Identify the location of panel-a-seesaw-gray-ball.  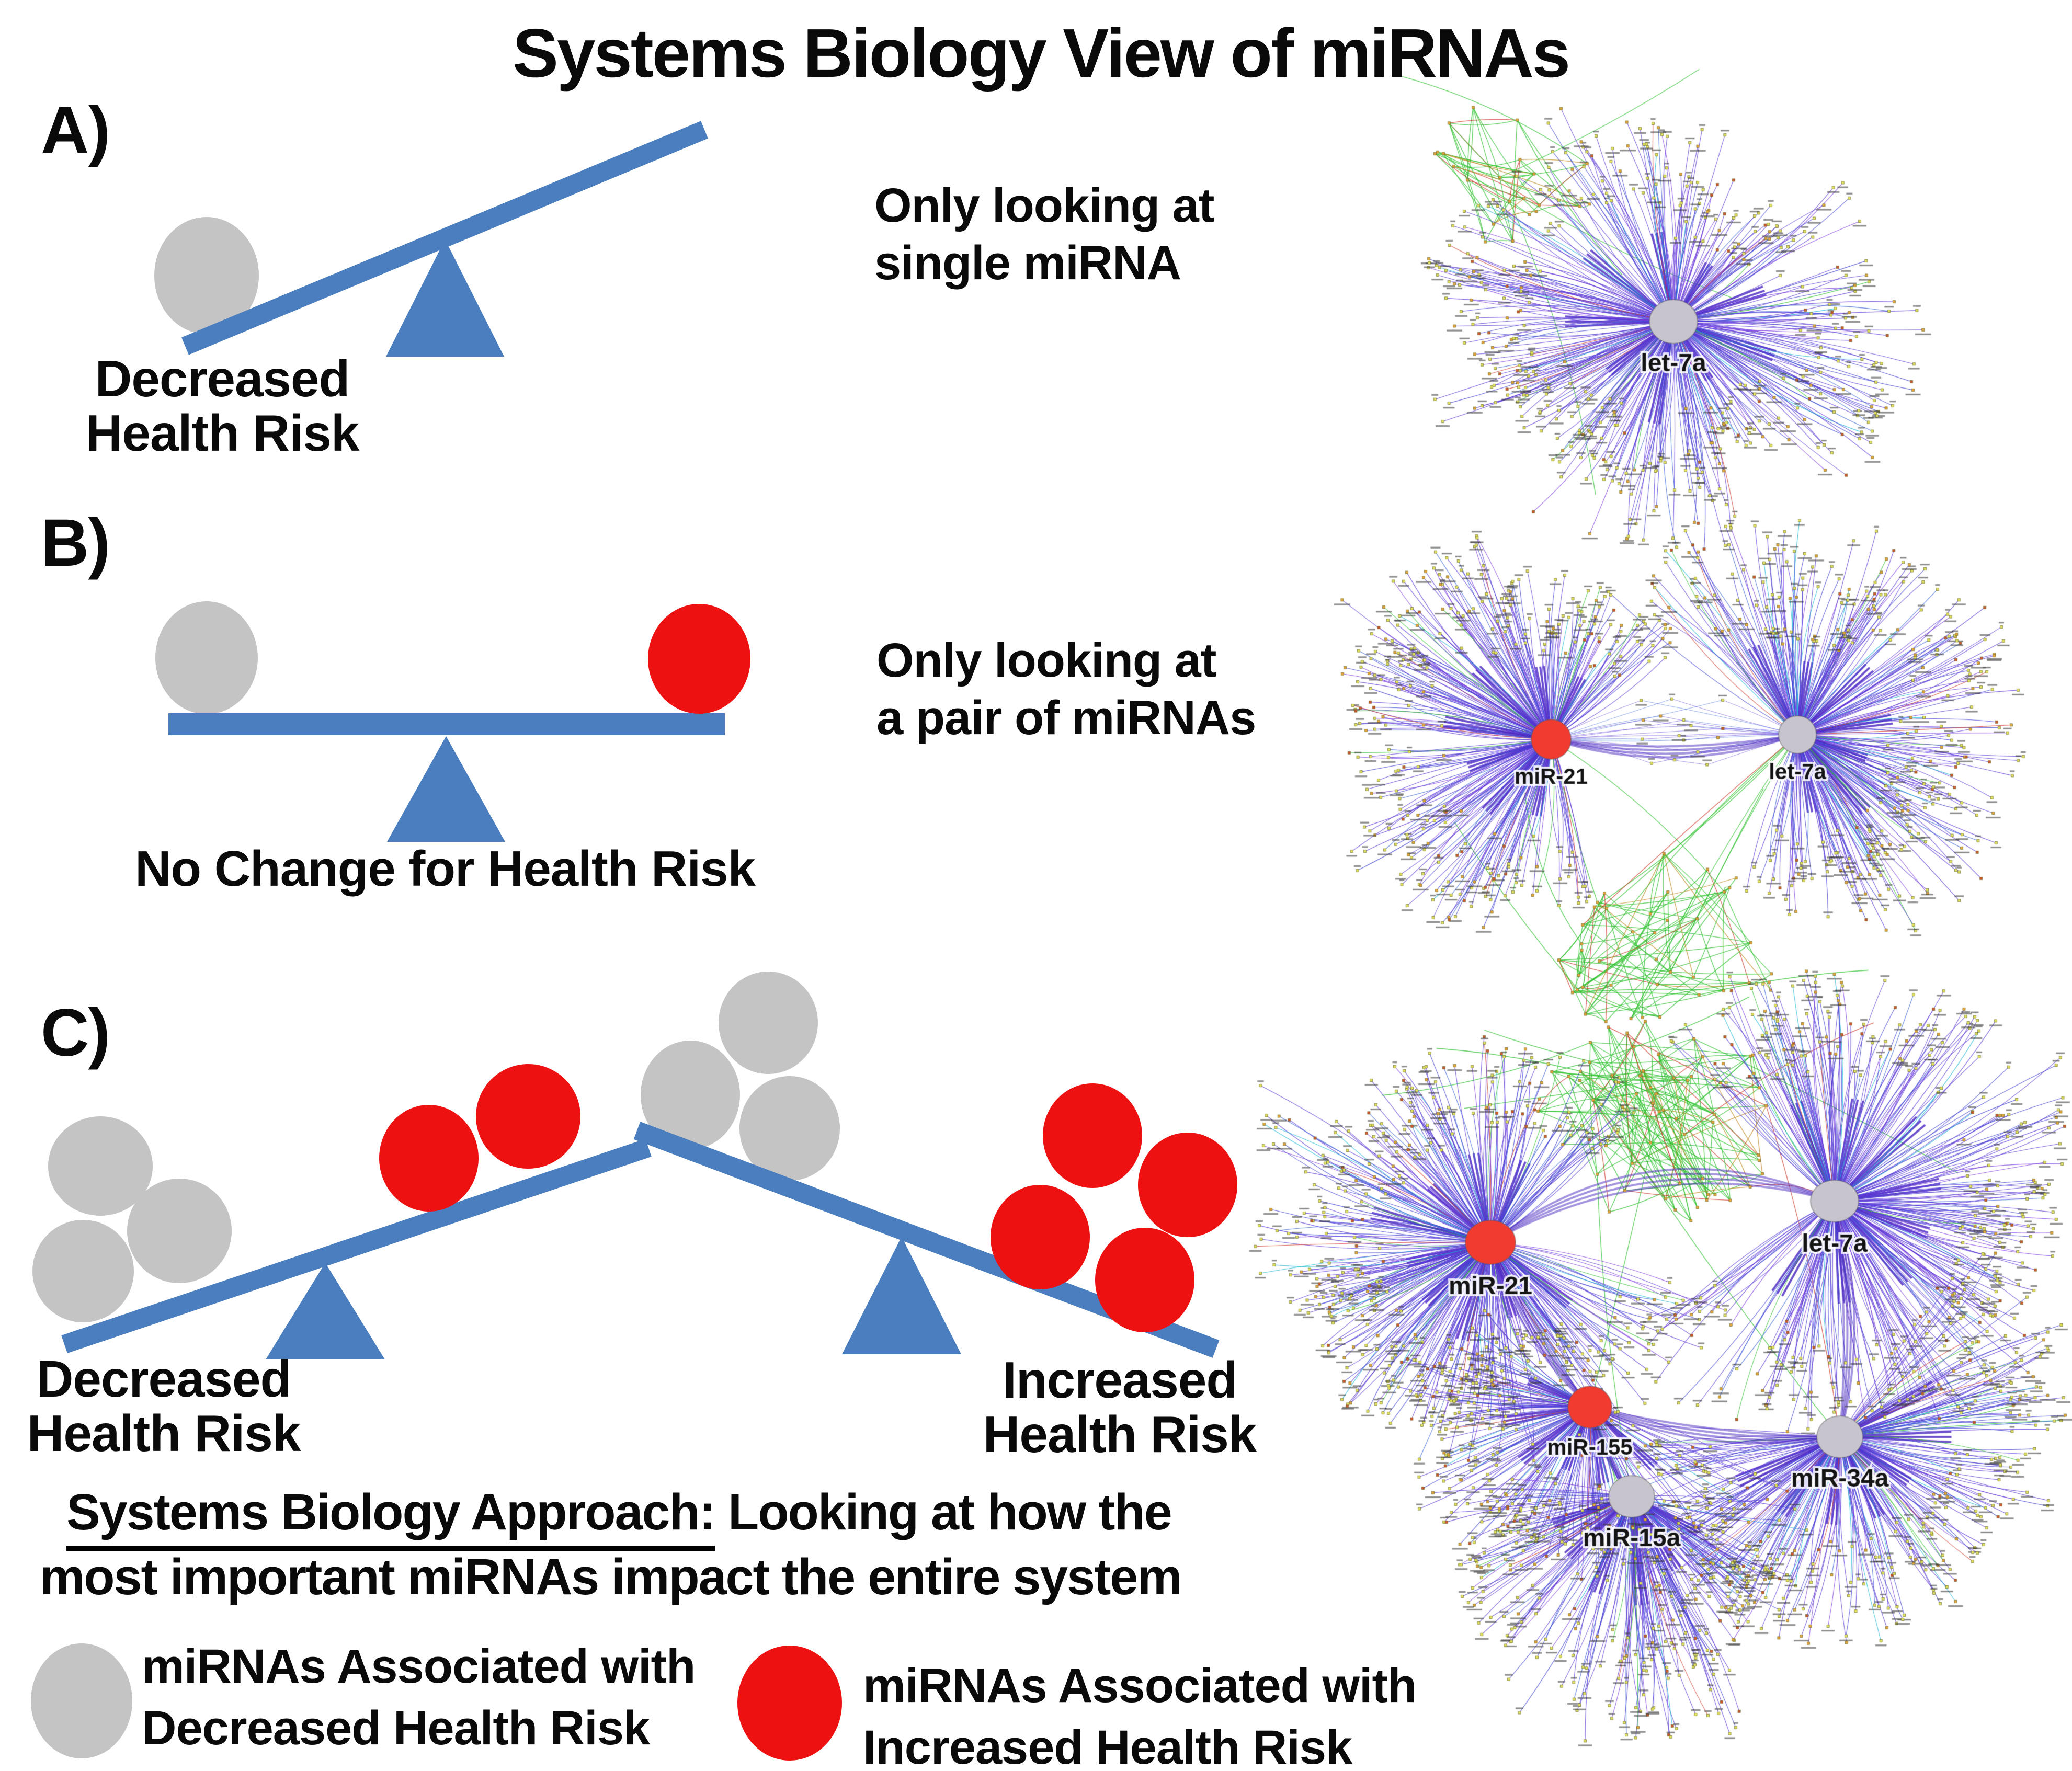
(206, 276).